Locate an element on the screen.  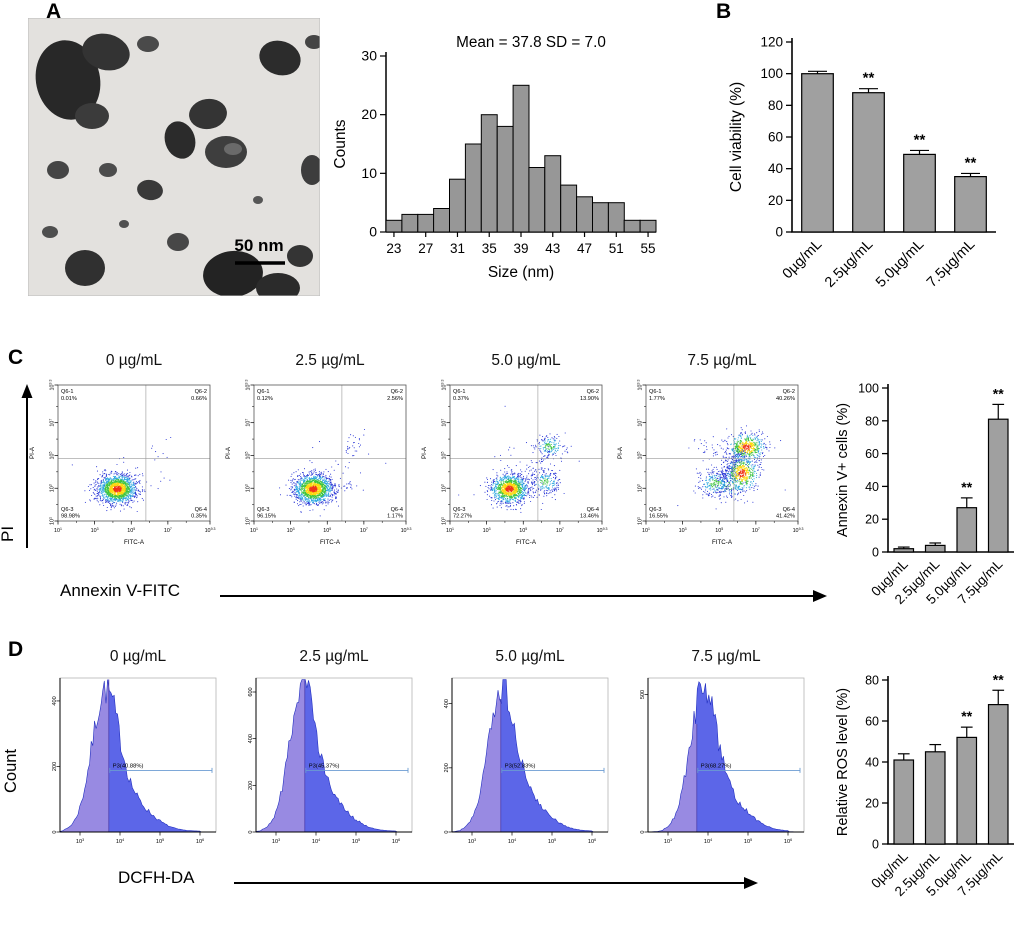
panel-a-label: A is located at coordinates (54, 11).